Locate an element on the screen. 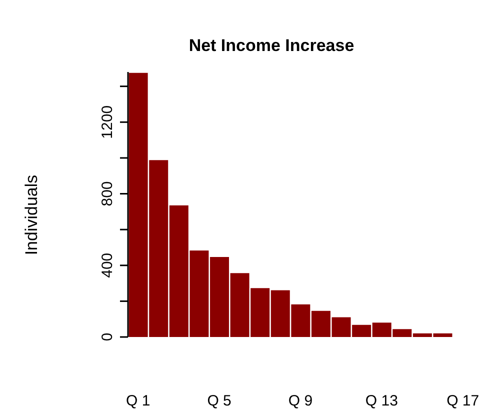  y-tick-label: 0 is located at coordinates (107, 337).